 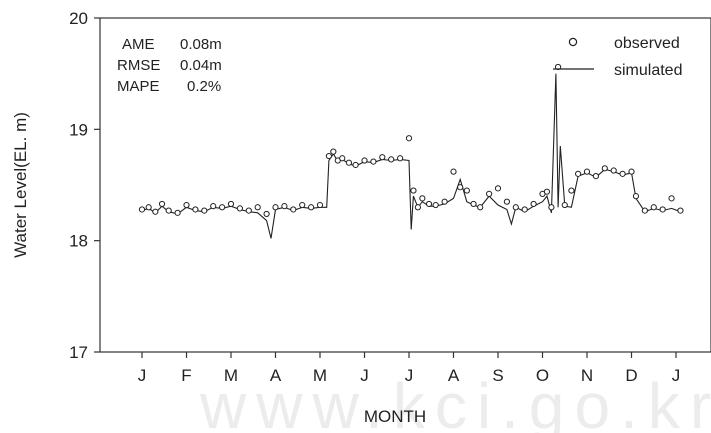 What do you see at coordinates (587, 375) in the screenshot?
I see `x-tick-label: N` at bounding box center [587, 375].